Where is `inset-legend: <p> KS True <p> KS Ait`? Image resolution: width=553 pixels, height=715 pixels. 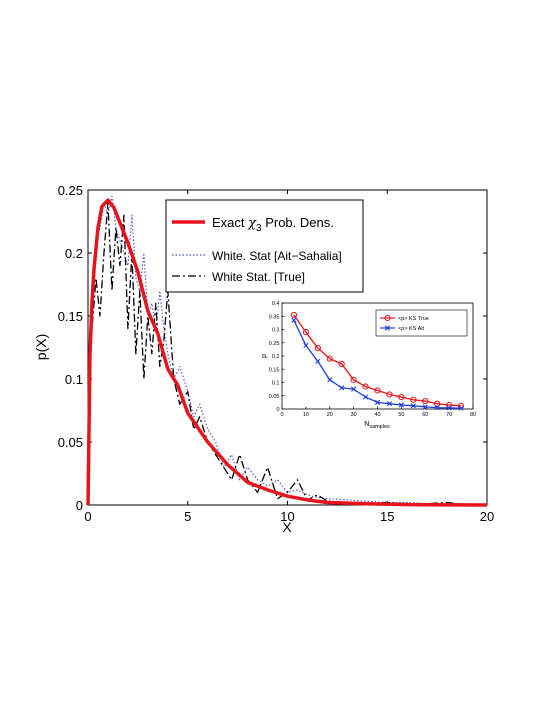 inset-legend: <p> KS True <p> KS Ait is located at coordinates (421, 323).